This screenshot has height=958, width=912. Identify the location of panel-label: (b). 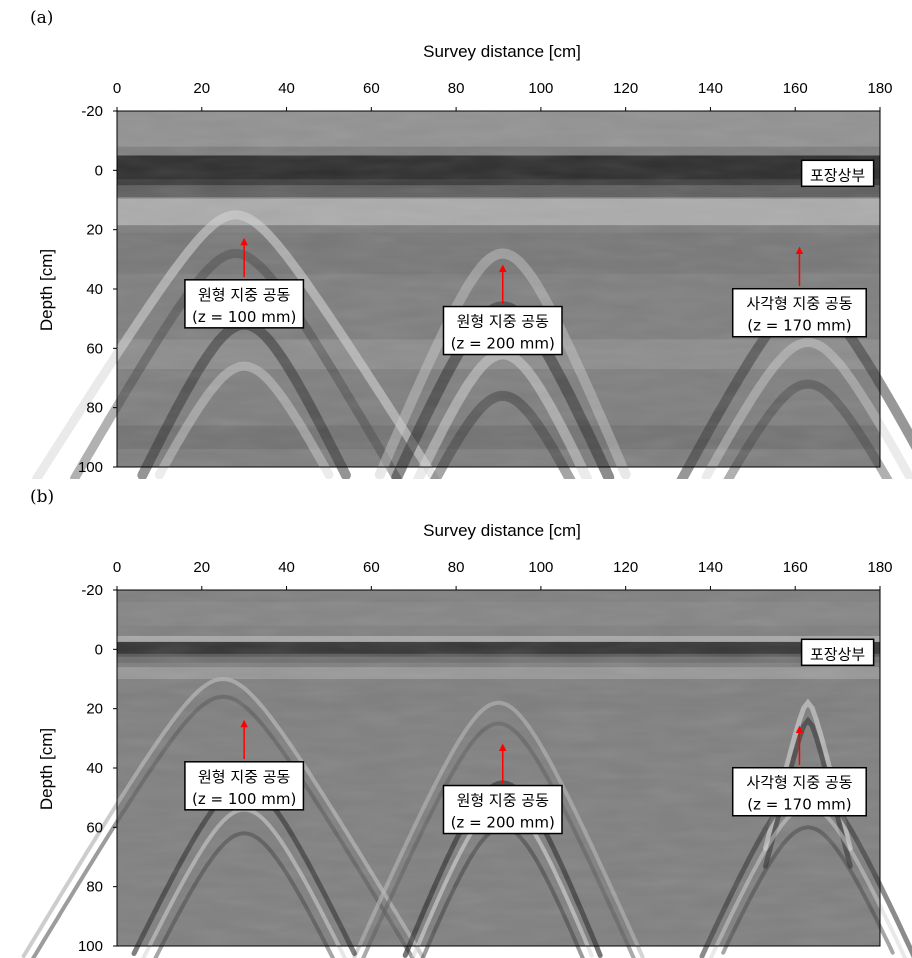
(42, 497).